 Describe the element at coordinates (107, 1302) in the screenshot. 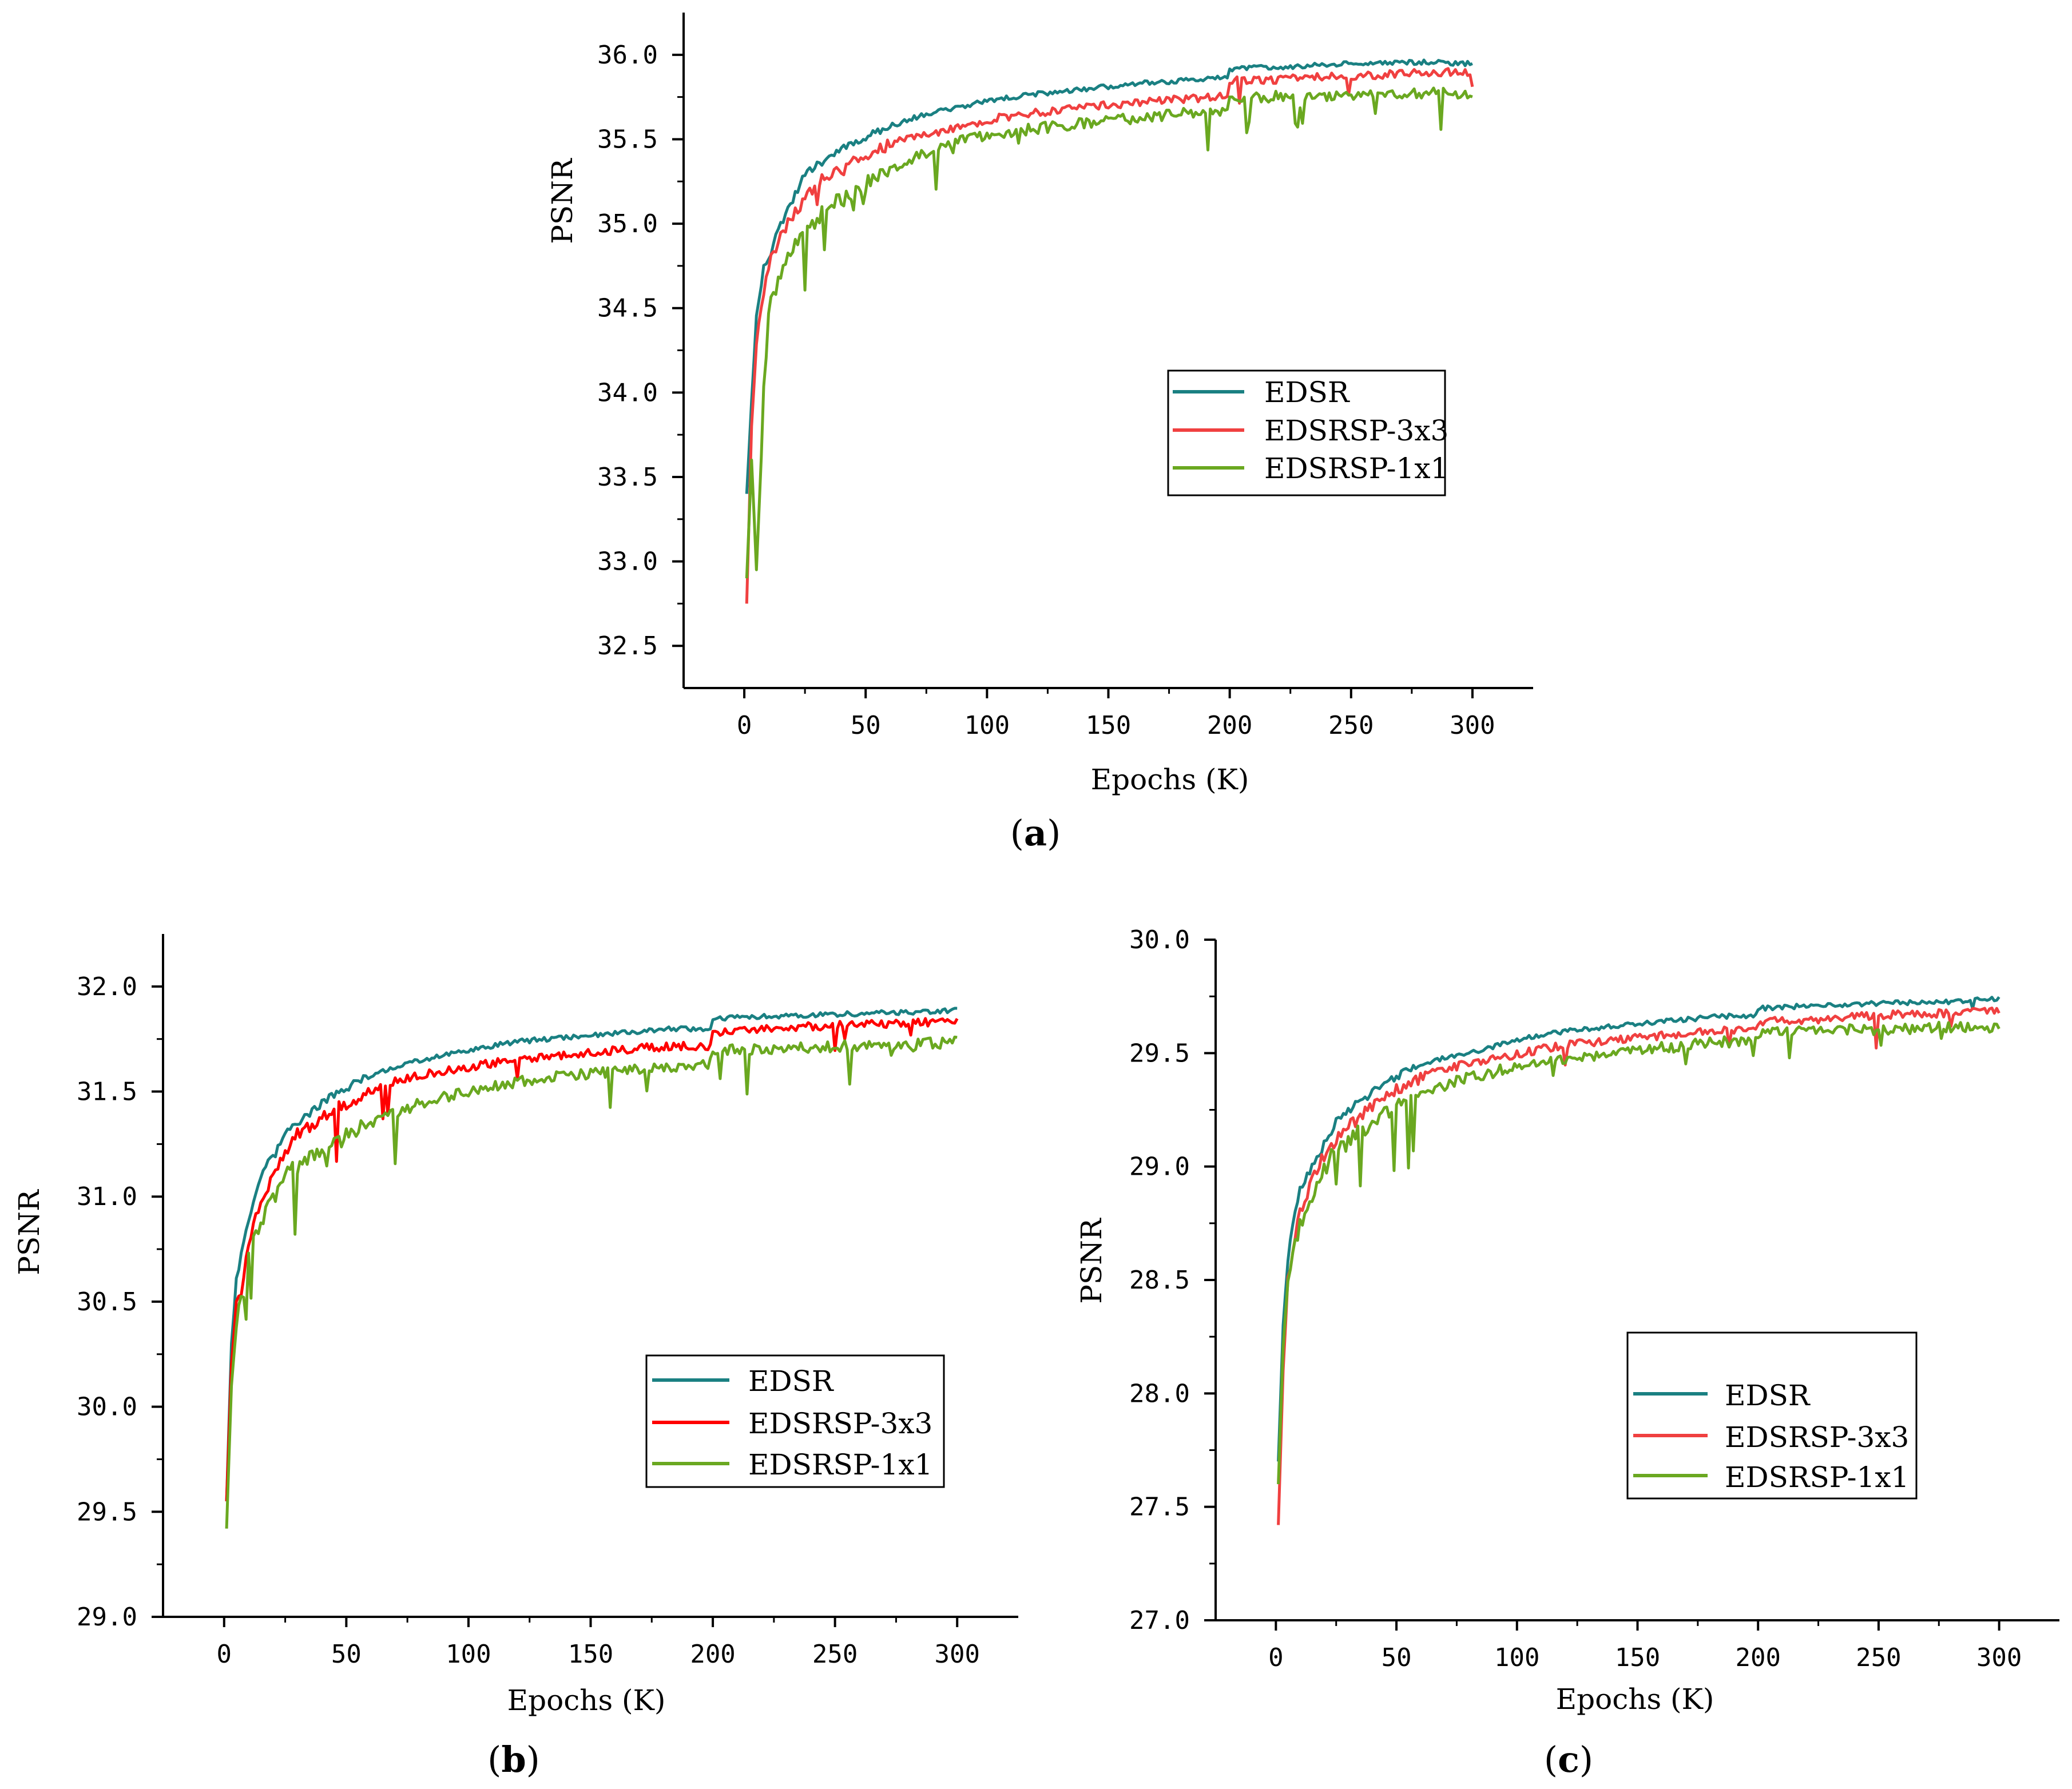

I see `y-tick-label: 30.5` at that location.